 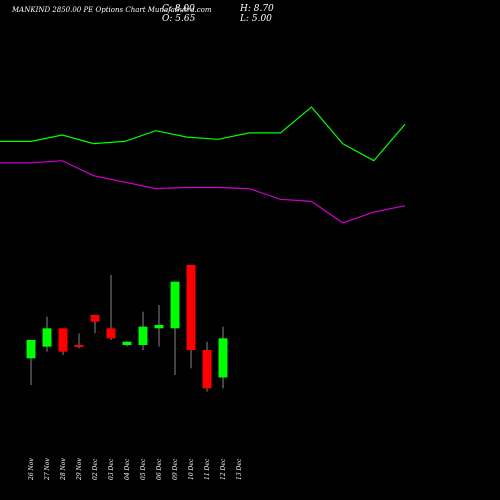 I want to click on x-tick-label: 27 Nov, so click(x=47, y=469).